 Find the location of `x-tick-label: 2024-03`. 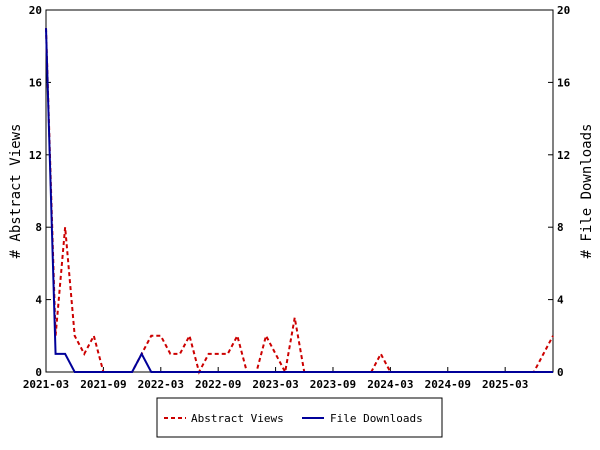

x-tick-label: 2024-03 is located at coordinates (390, 384).